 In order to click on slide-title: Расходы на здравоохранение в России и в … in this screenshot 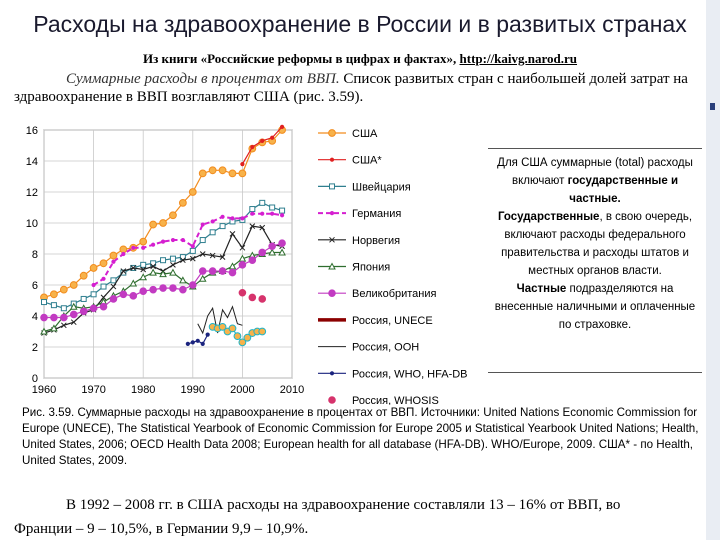, I will do `click(360, 24)`.